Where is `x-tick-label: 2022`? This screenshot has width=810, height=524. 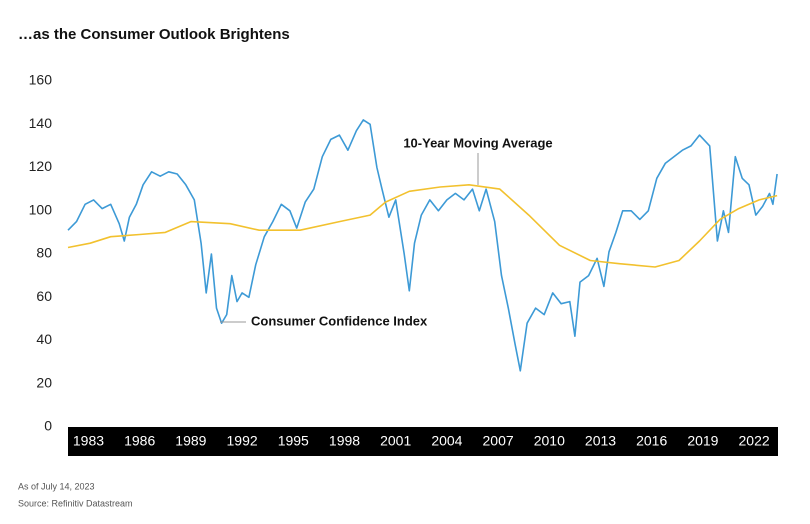 x-tick-label: 2022 is located at coordinates (754, 441).